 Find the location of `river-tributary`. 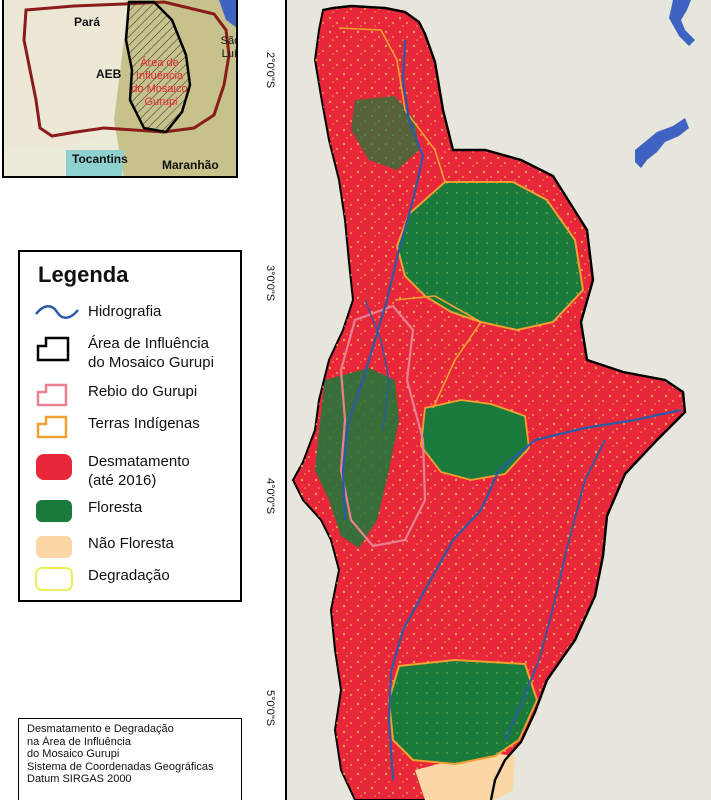

river-tributary is located at coordinates (555, 590).